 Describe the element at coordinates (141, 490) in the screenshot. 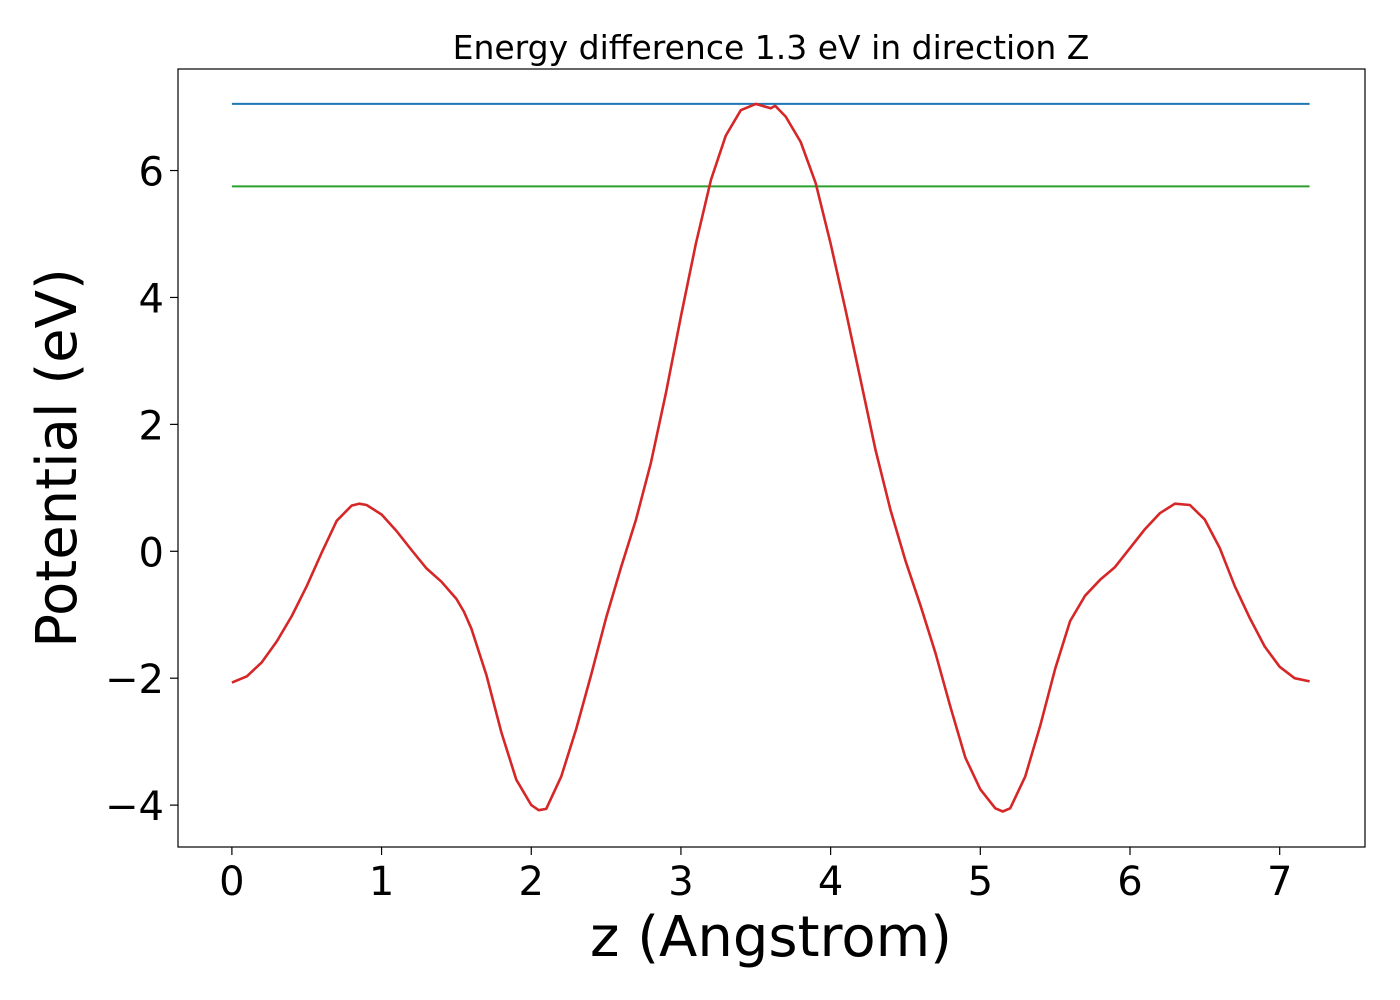

I see `y-axis: −4 −2 0 2 4 6` at that location.